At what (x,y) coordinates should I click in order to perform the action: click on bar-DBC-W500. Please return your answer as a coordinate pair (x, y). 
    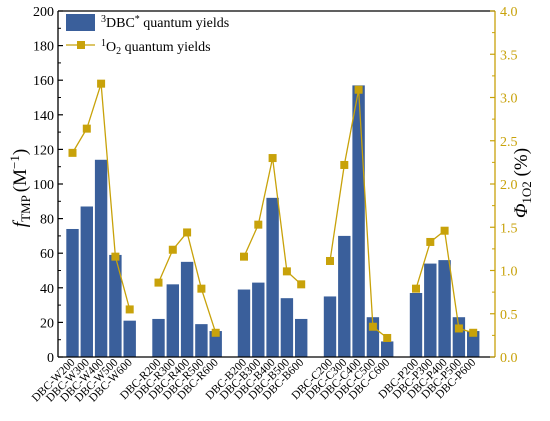
    Looking at the image, I should click on (115, 305).